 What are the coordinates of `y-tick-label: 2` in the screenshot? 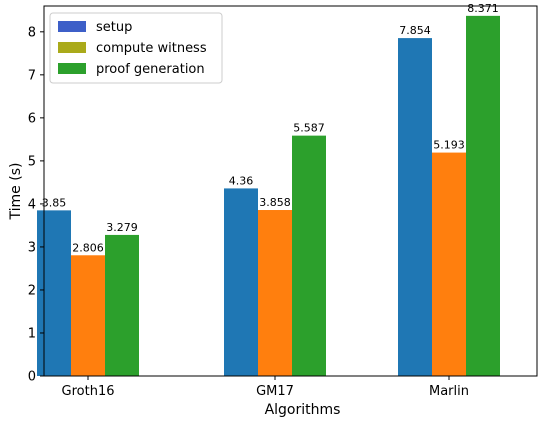 It's located at (32, 290).